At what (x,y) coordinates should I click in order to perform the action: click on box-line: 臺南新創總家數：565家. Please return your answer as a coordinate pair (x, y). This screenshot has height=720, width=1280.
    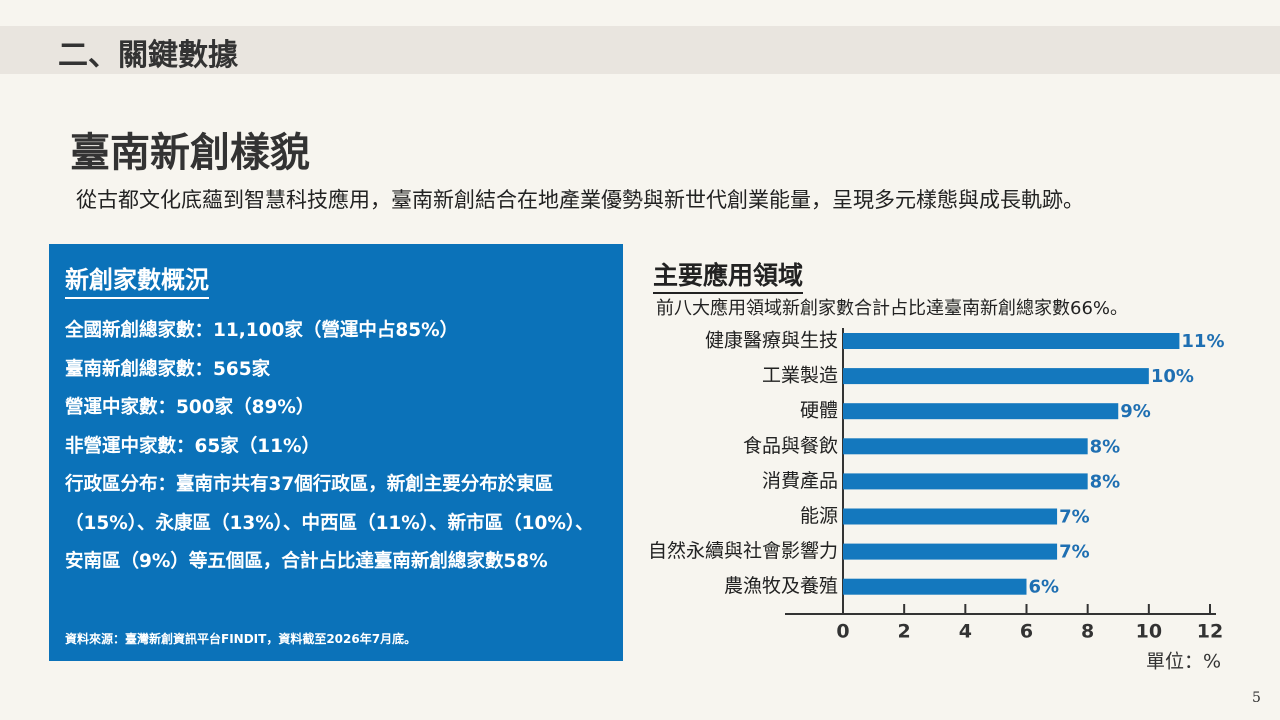
    Looking at the image, I should click on (168, 369).